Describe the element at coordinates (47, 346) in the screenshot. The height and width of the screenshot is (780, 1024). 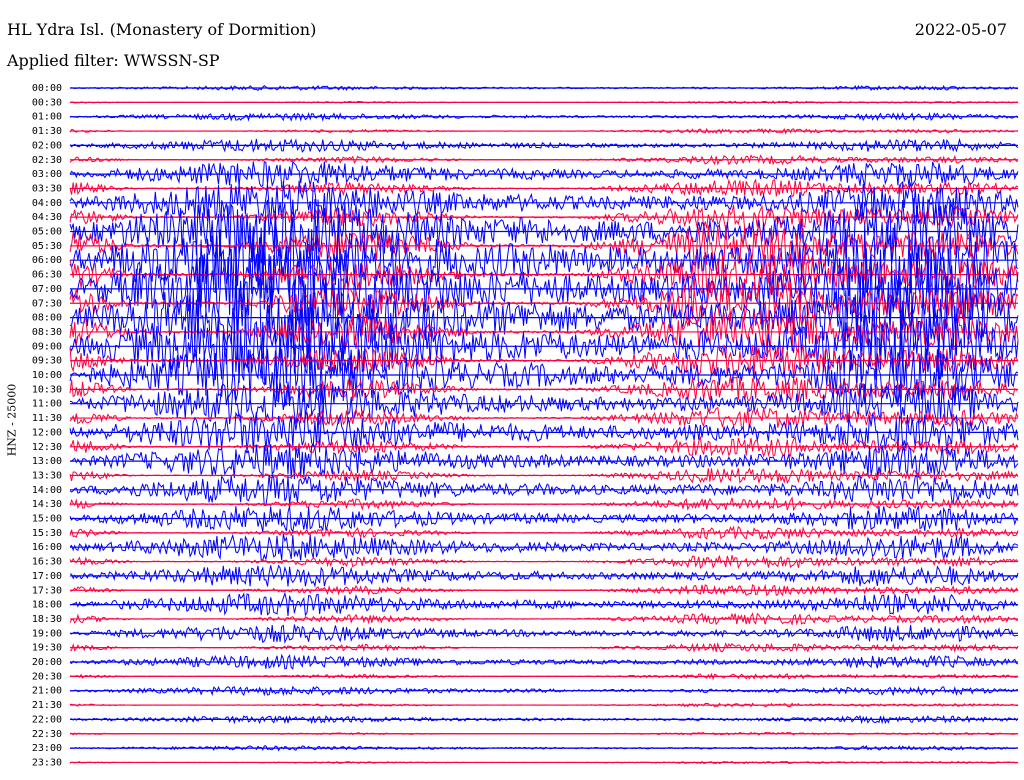
I see `row-time-label: 09:00` at that location.